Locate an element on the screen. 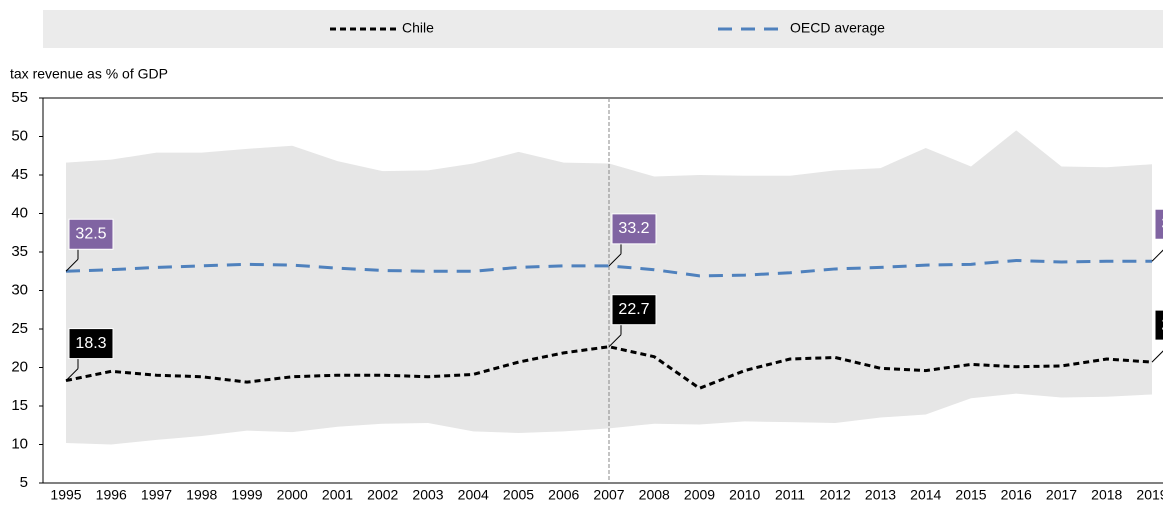 The image size is (1163, 506). x-tick-label: 2014 is located at coordinates (925, 495).